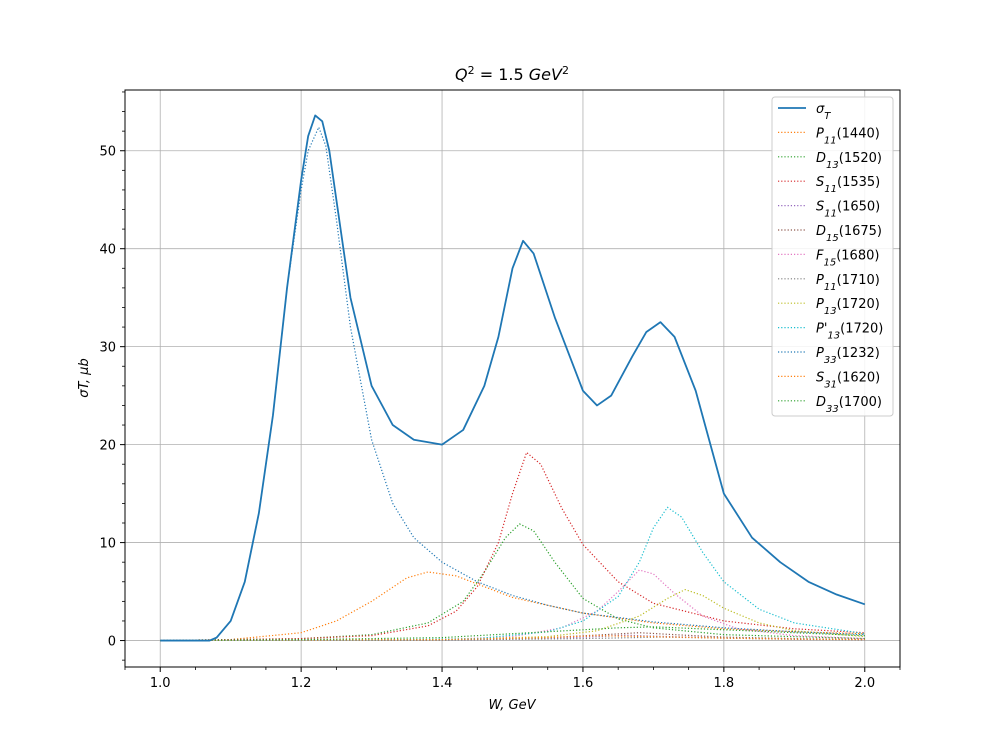 This screenshot has height=750, width=1000. I want to click on legend-entry: P33(1232), so click(829, 356).